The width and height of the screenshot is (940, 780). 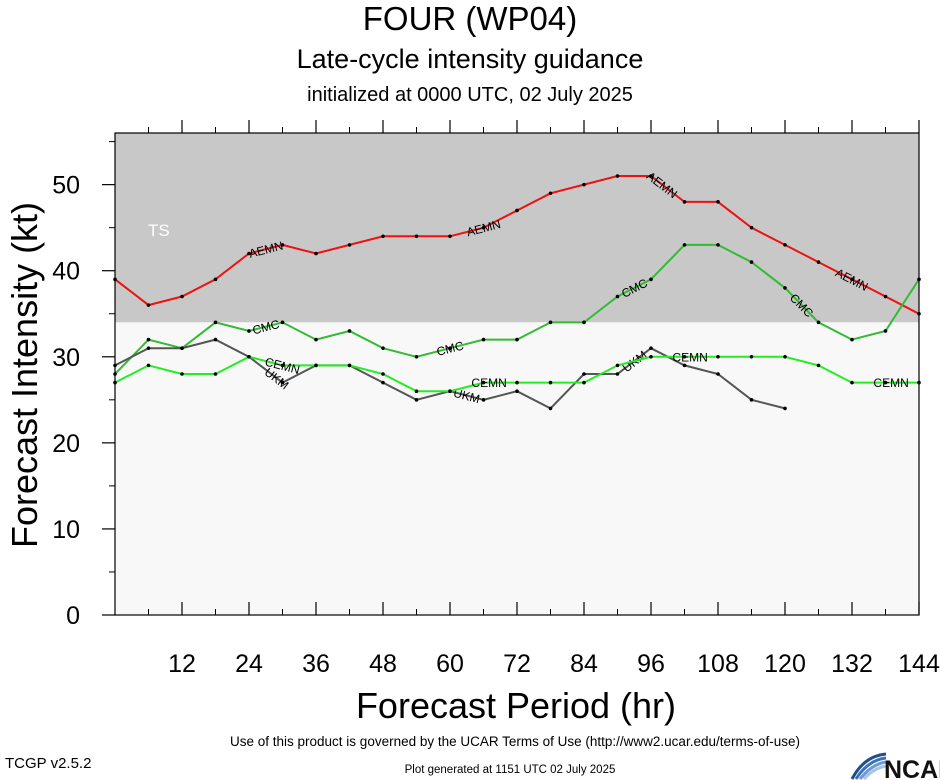 What do you see at coordinates (584, 664) in the screenshot?
I see `x-tick-label: 84` at bounding box center [584, 664].